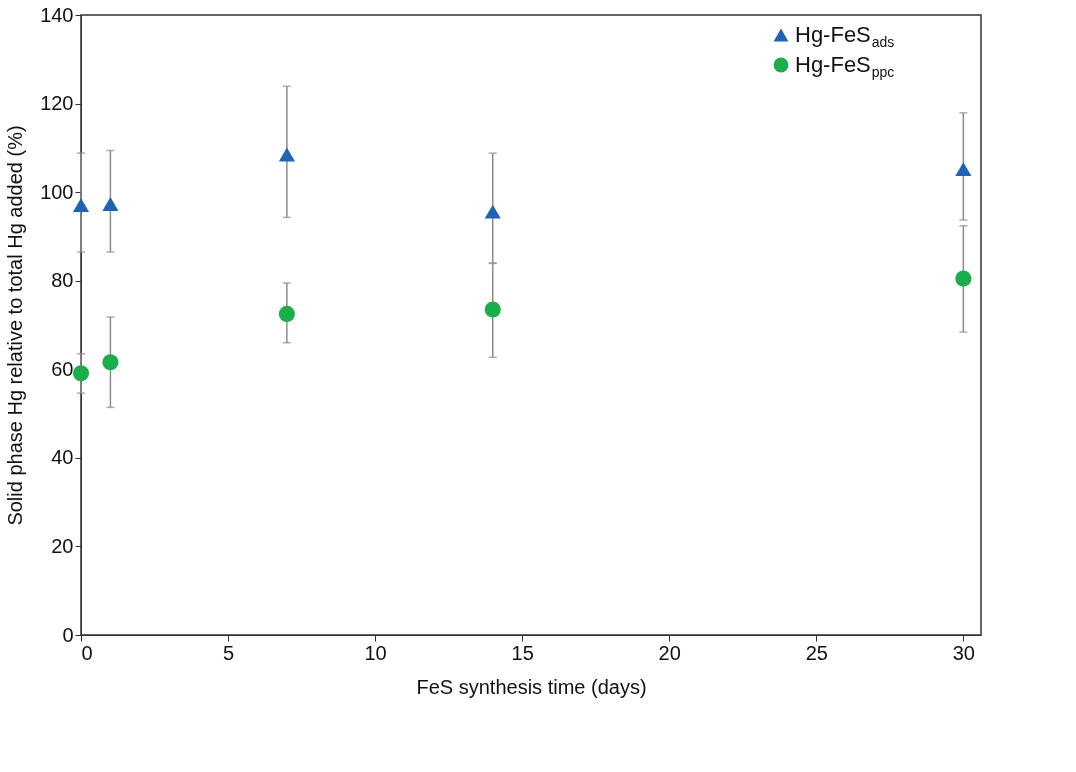 The image size is (1076, 772). I want to click on y-tick-label: 100, so click(57, 191).